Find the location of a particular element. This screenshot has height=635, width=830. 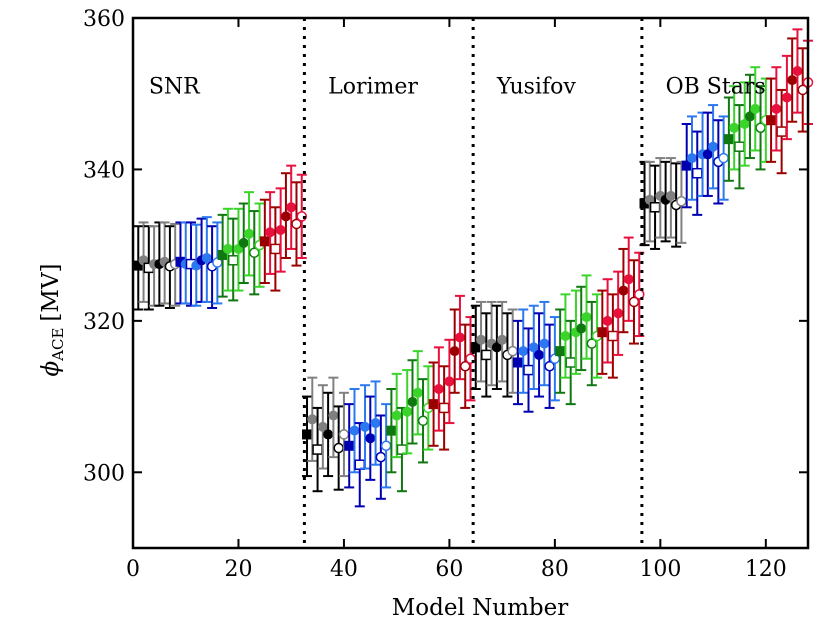

x-tick-label: 60 is located at coordinates (449, 569).